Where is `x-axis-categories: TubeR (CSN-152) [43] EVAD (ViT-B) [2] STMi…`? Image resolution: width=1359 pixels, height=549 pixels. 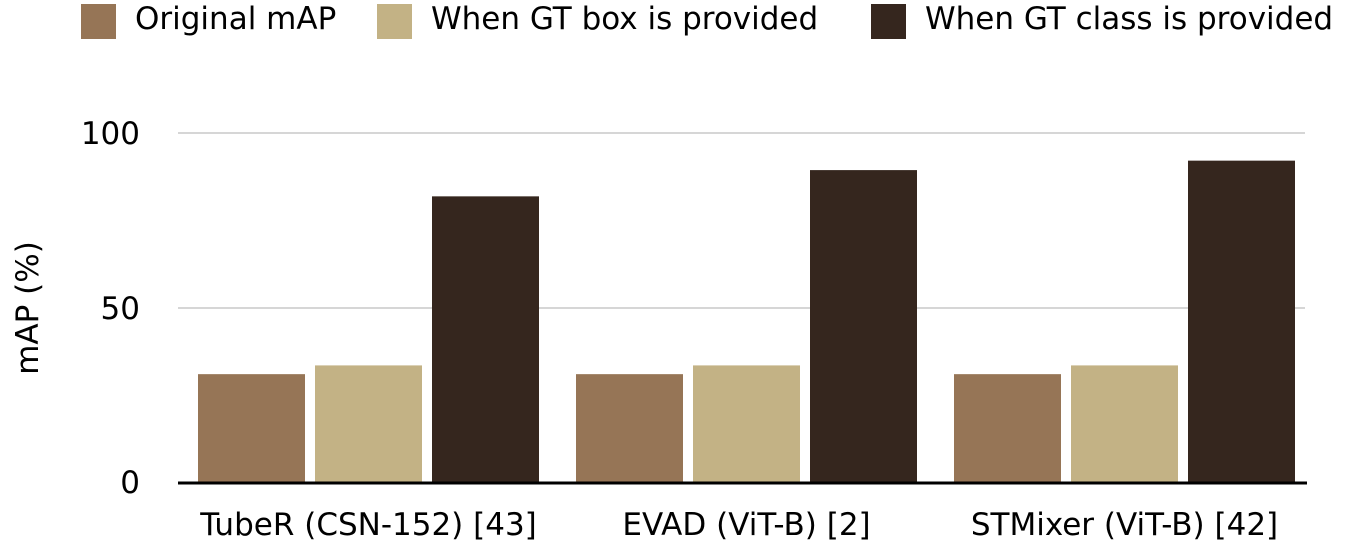 x-axis-categories: TubeR (CSN-152) [43] EVAD (ViT-B) [2] STMi… is located at coordinates (738, 525).